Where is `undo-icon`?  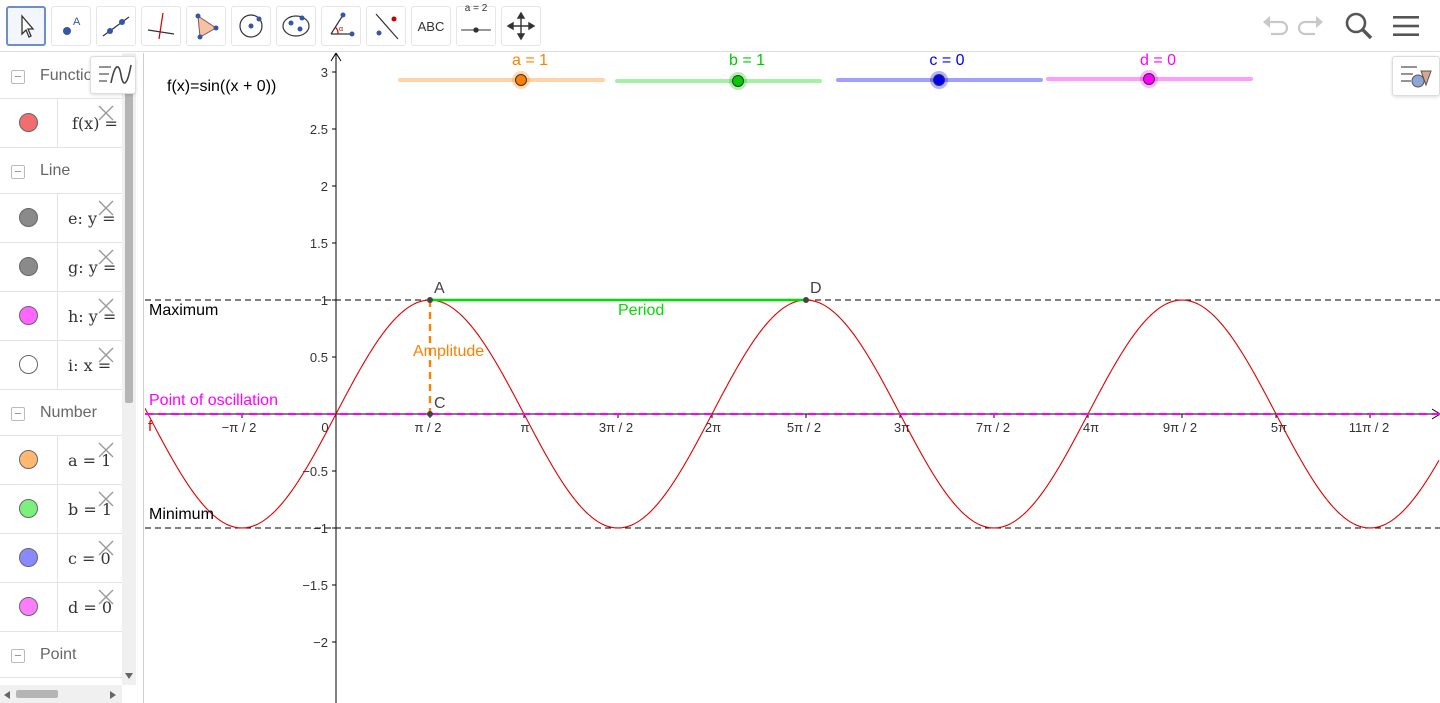
undo-icon is located at coordinates (1276, 26).